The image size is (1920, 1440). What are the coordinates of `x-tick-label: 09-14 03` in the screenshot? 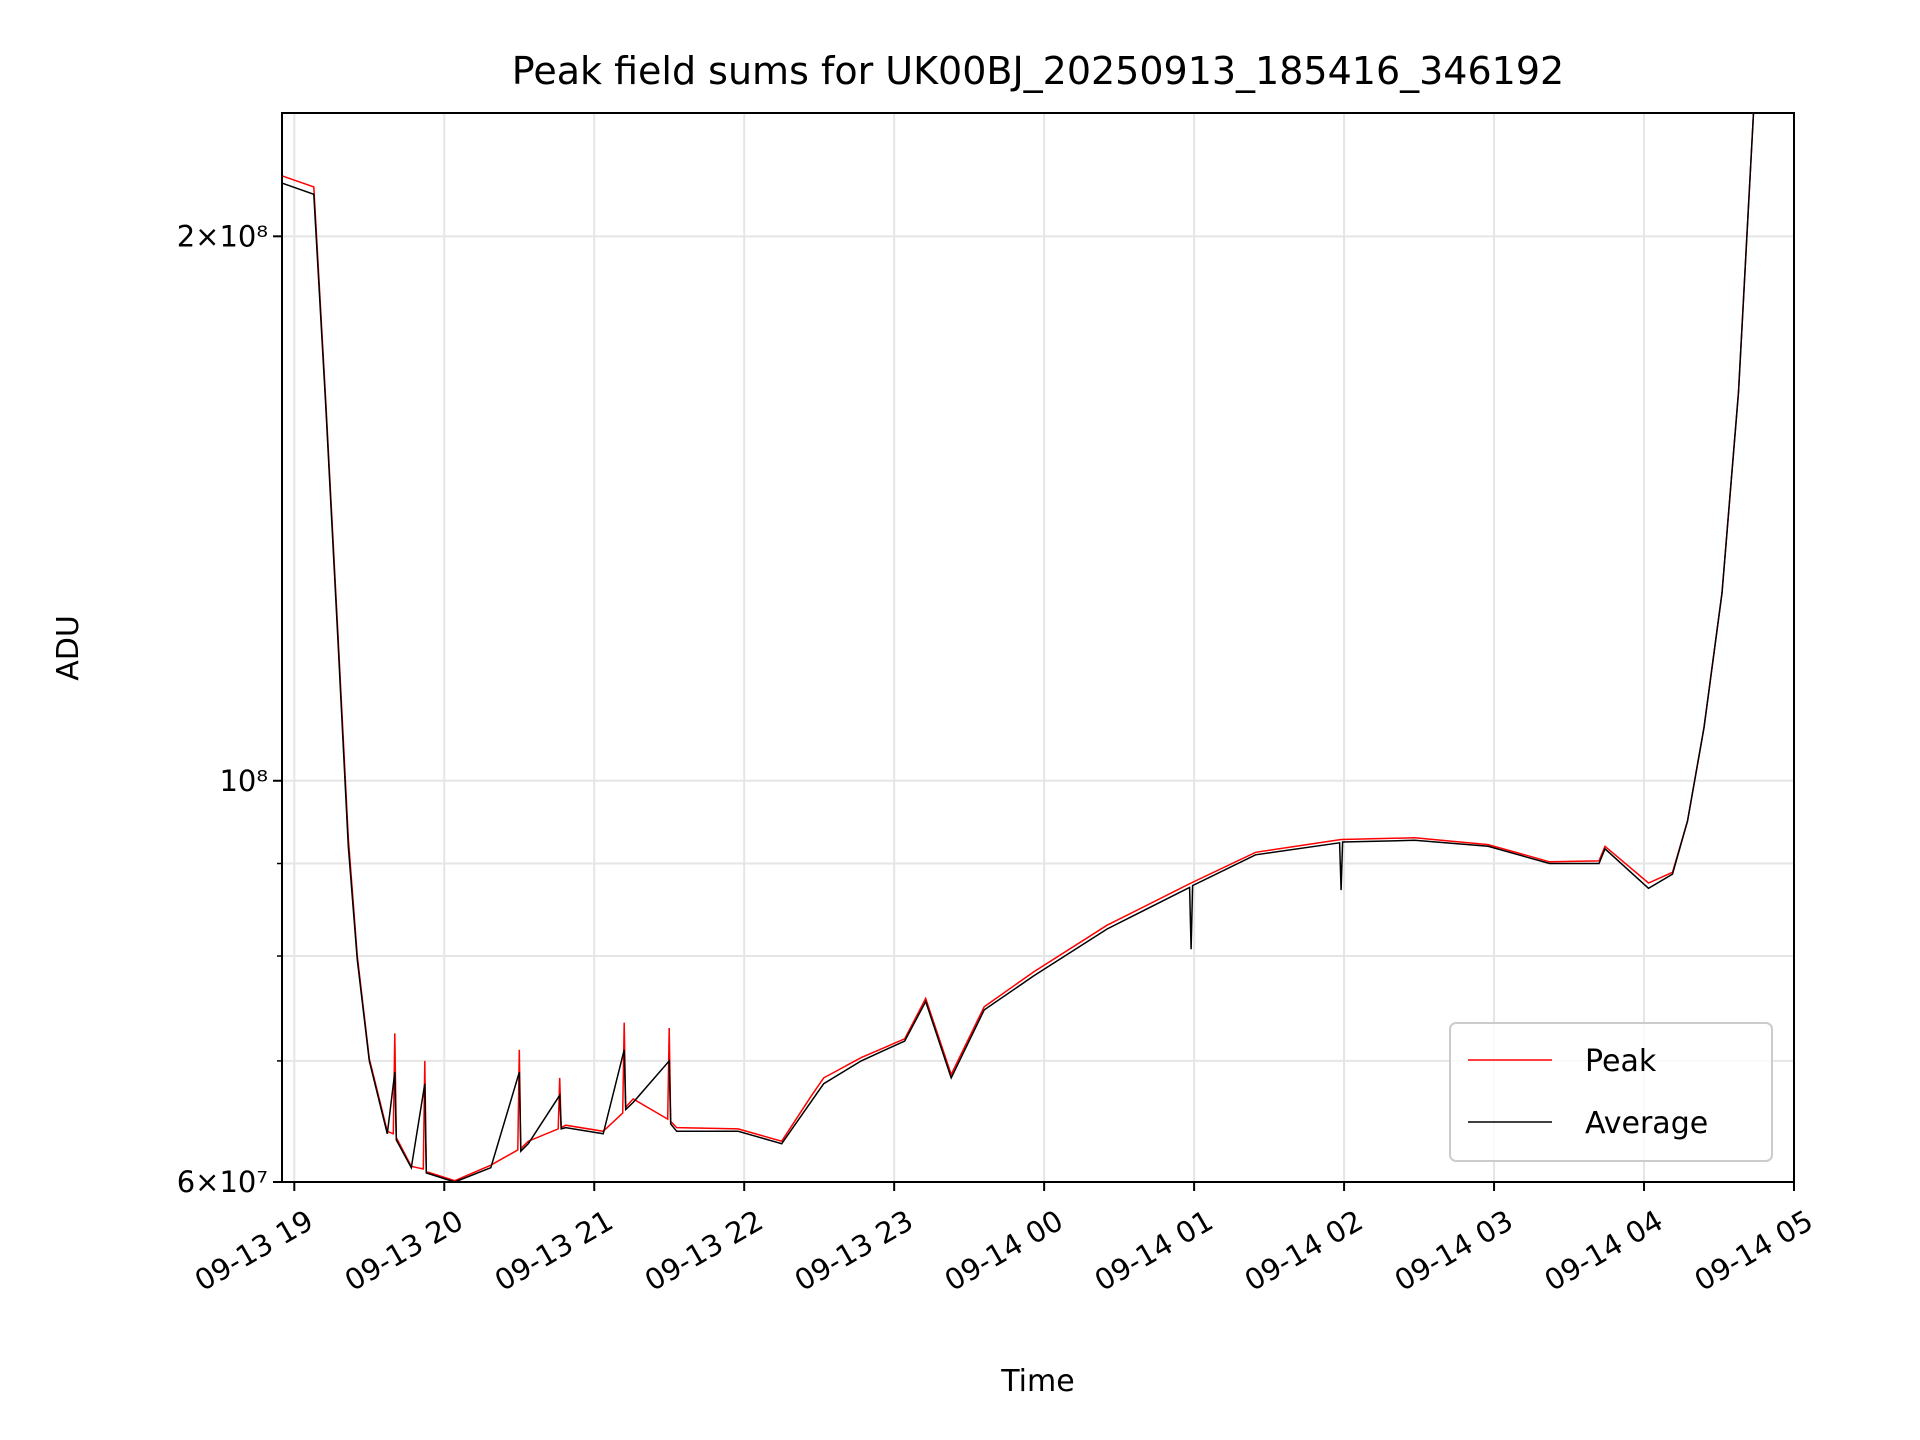 It's located at (1454, 1250).